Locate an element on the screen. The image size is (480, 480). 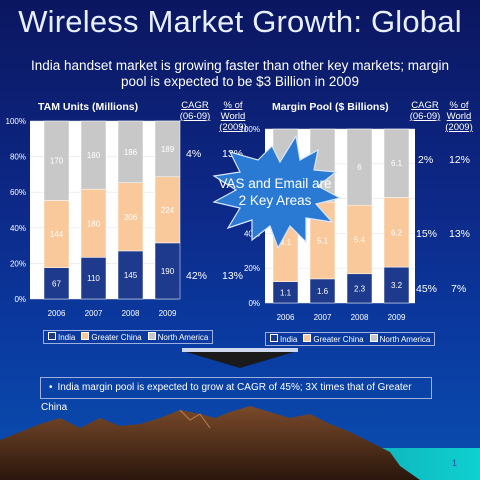
tam-value-label: 145 is located at coordinates (131, 275).